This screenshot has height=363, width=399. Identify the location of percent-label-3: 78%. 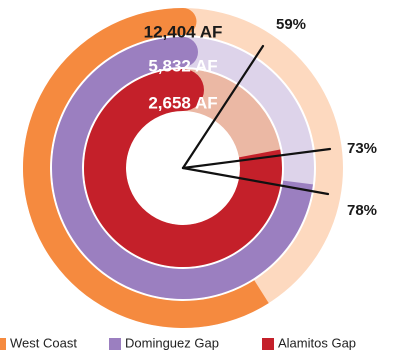
(362, 210).